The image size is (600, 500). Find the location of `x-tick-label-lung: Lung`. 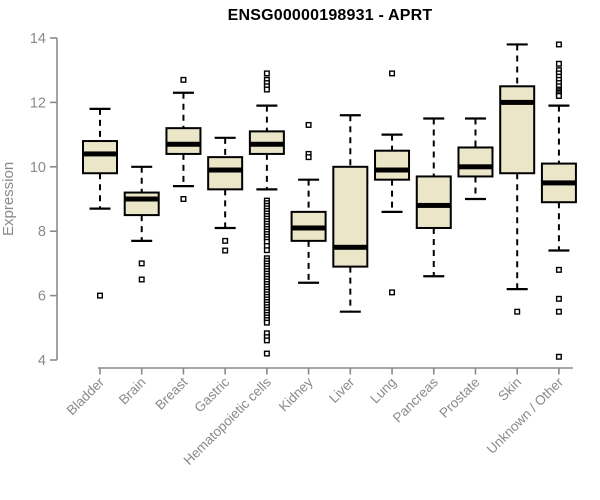

x-tick-label-lung: Lung is located at coordinates (383, 391).